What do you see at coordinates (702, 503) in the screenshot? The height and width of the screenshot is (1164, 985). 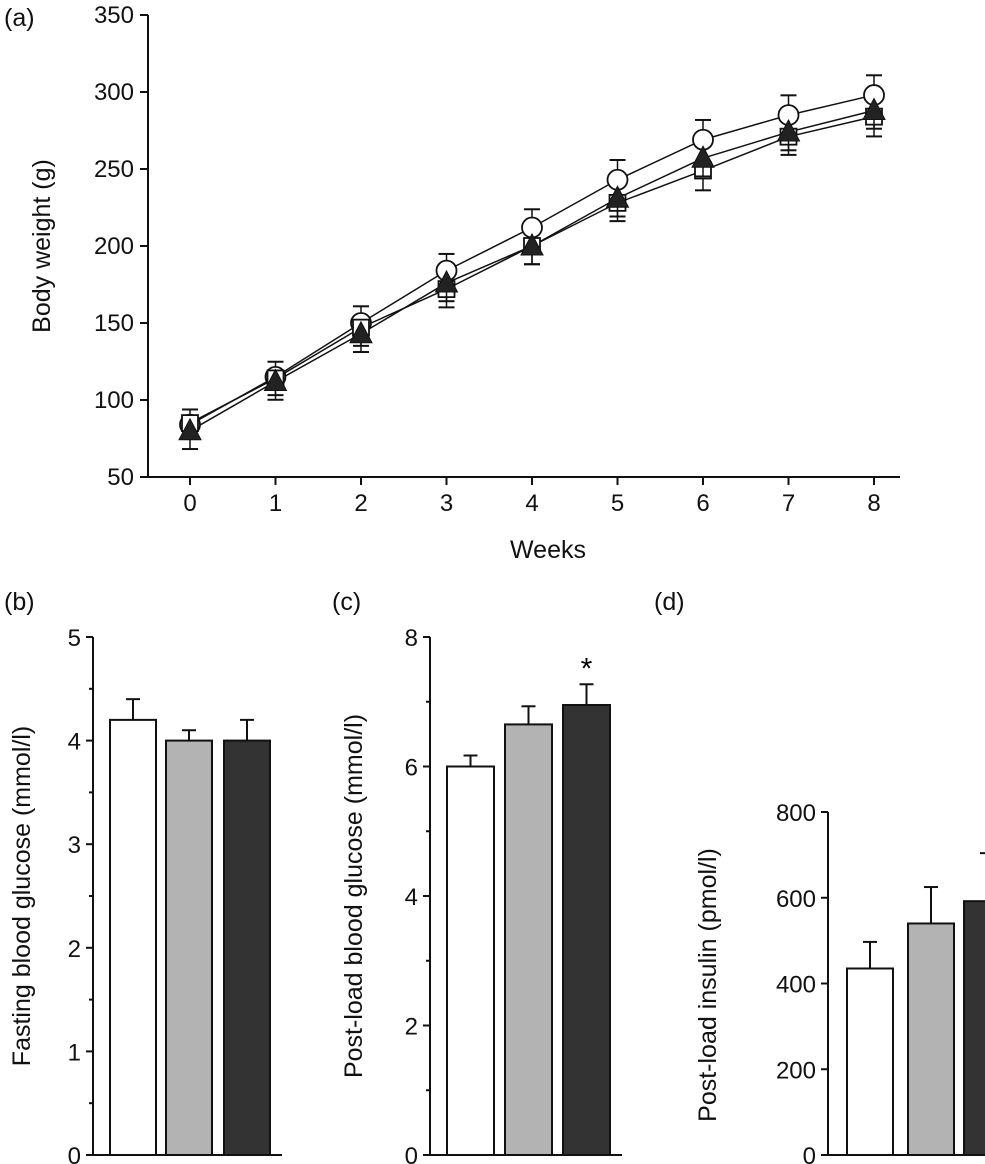 I see `x-tick-label-a: 6` at bounding box center [702, 503].